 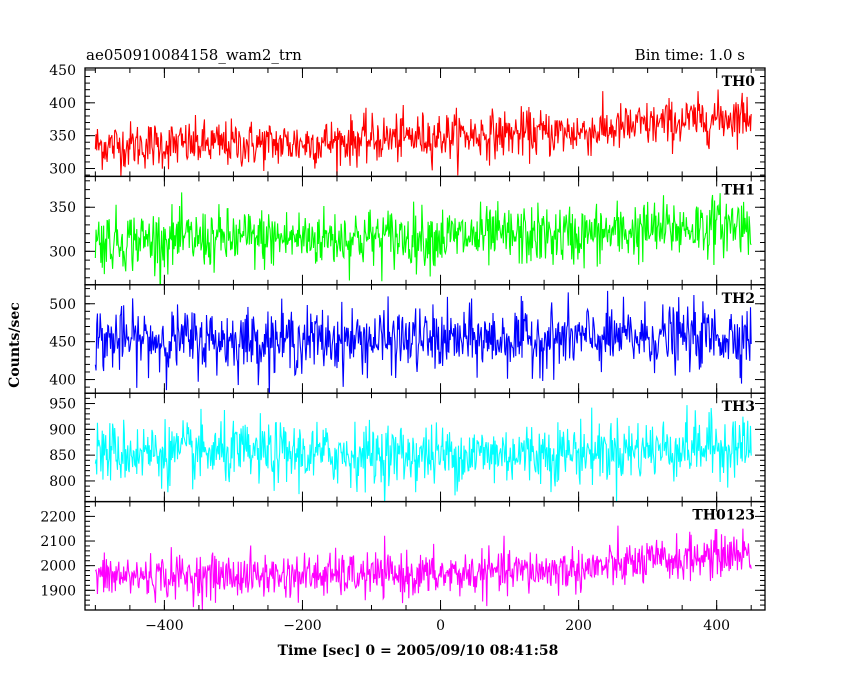 What do you see at coordinates (738, 190) in the screenshot?
I see `panel-label-th1: TH1` at bounding box center [738, 190].